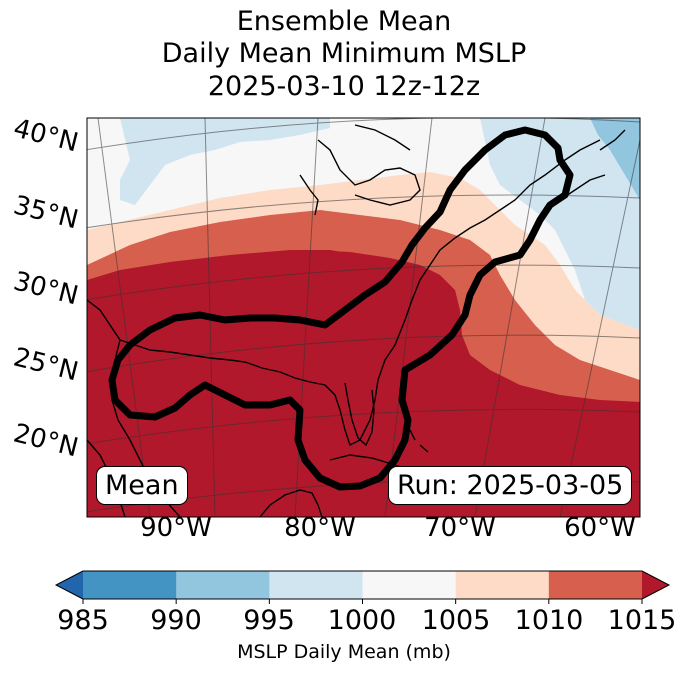 Image resolution: width=688 pixels, height=674 pixels. I want to click on dark-red-gulf, so click(233, 300).